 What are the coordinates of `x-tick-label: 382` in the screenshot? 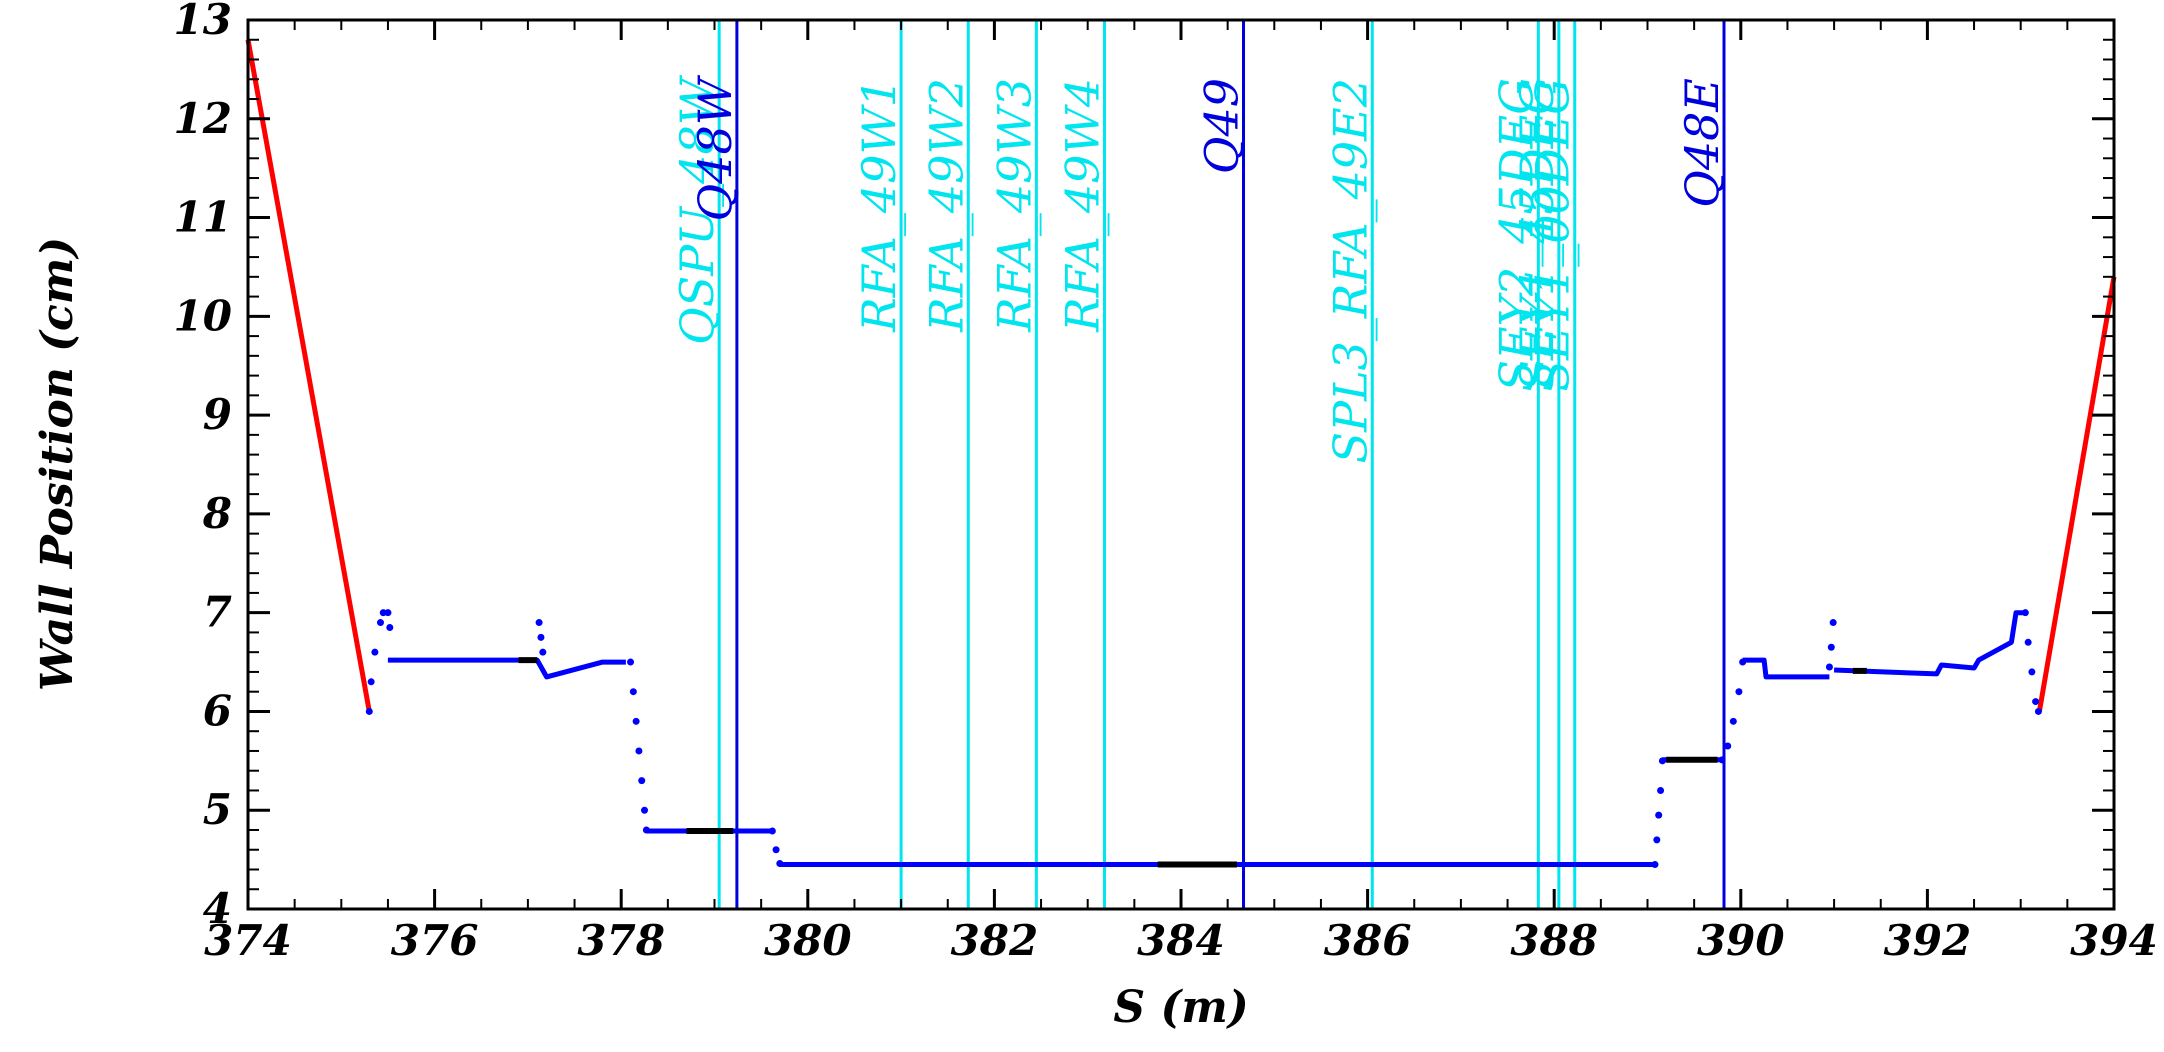 It's located at (995, 940).